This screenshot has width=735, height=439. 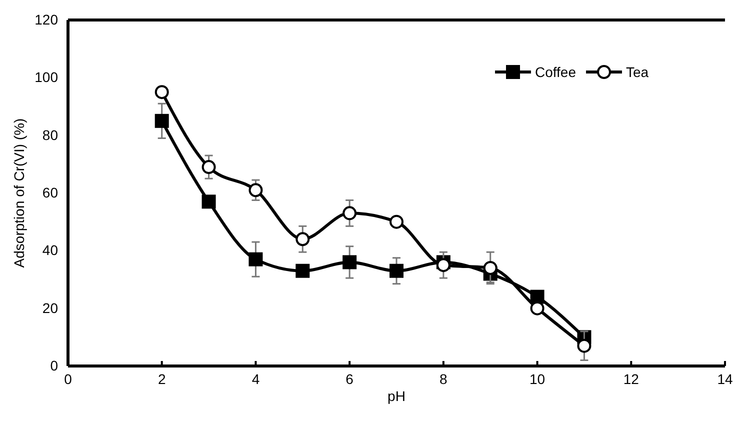 I want to click on x-tick-label: 14, so click(x=725, y=378).